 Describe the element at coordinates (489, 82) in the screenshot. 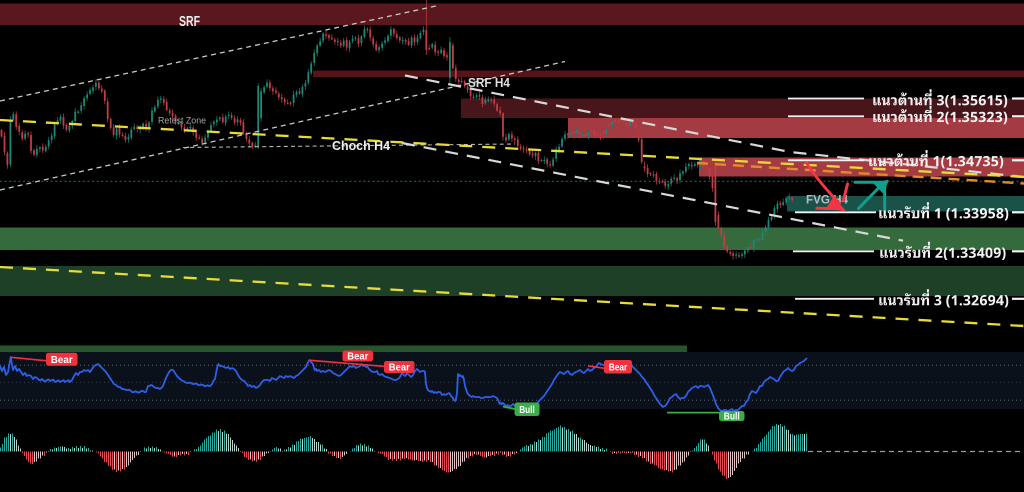

I see `svg-text: SRF H4` at that location.